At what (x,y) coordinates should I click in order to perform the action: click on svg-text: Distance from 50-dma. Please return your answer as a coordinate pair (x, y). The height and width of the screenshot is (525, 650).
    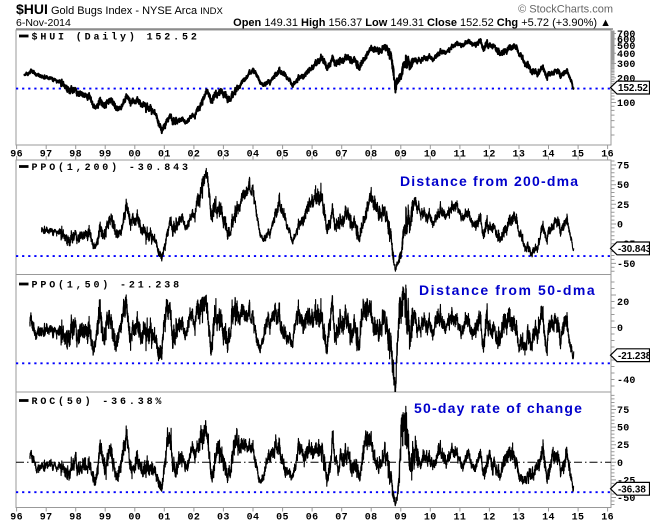
    Looking at the image, I should click on (507, 290).